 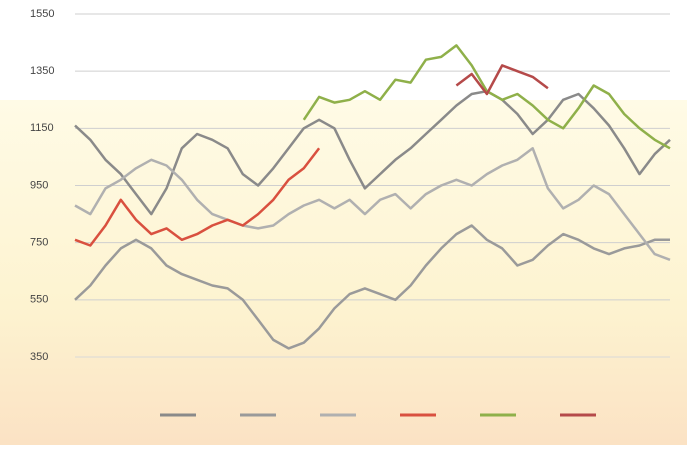 I want to click on y-tick-label: 1150, so click(x=42, y=128).